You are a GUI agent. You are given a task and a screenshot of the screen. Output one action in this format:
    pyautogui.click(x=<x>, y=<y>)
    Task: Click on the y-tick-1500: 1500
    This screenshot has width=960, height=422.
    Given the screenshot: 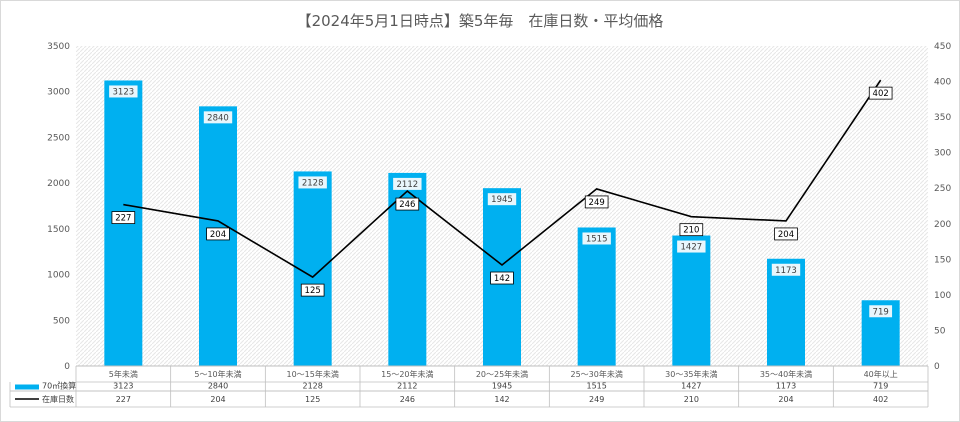 What is the action you would take?
    pyautogui.click(x=58, y=230)
    